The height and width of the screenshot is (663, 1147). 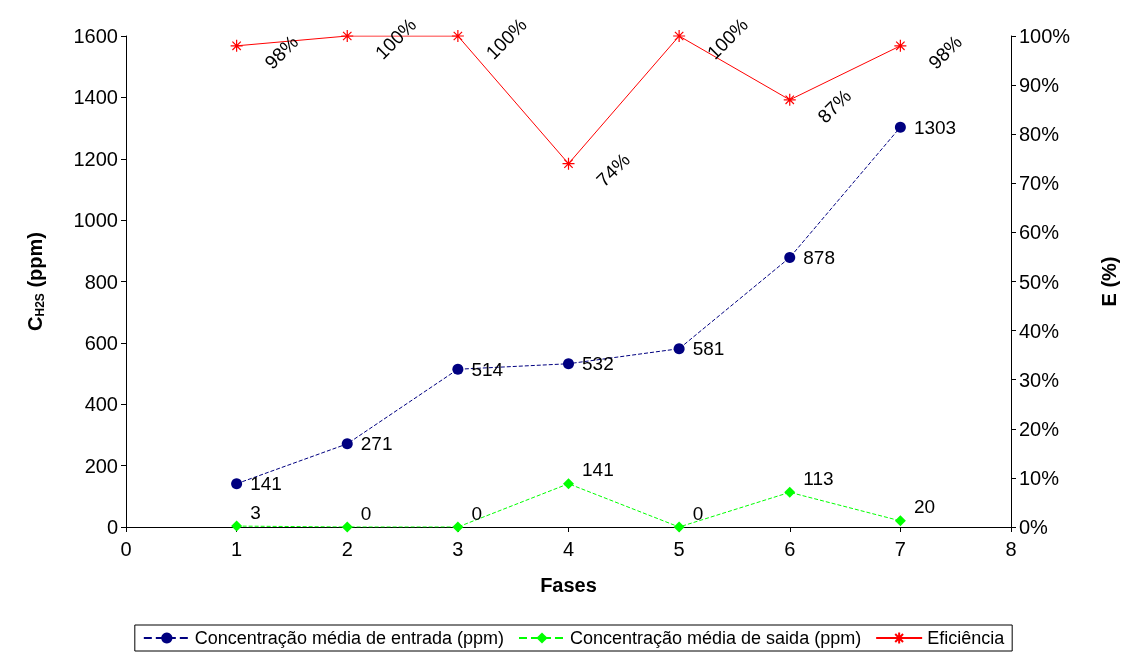 What do you see at coordinates (1039, 281) in the screenshot?
I see `y2-tick-label: 50%` at bounding box center [1039, 281].